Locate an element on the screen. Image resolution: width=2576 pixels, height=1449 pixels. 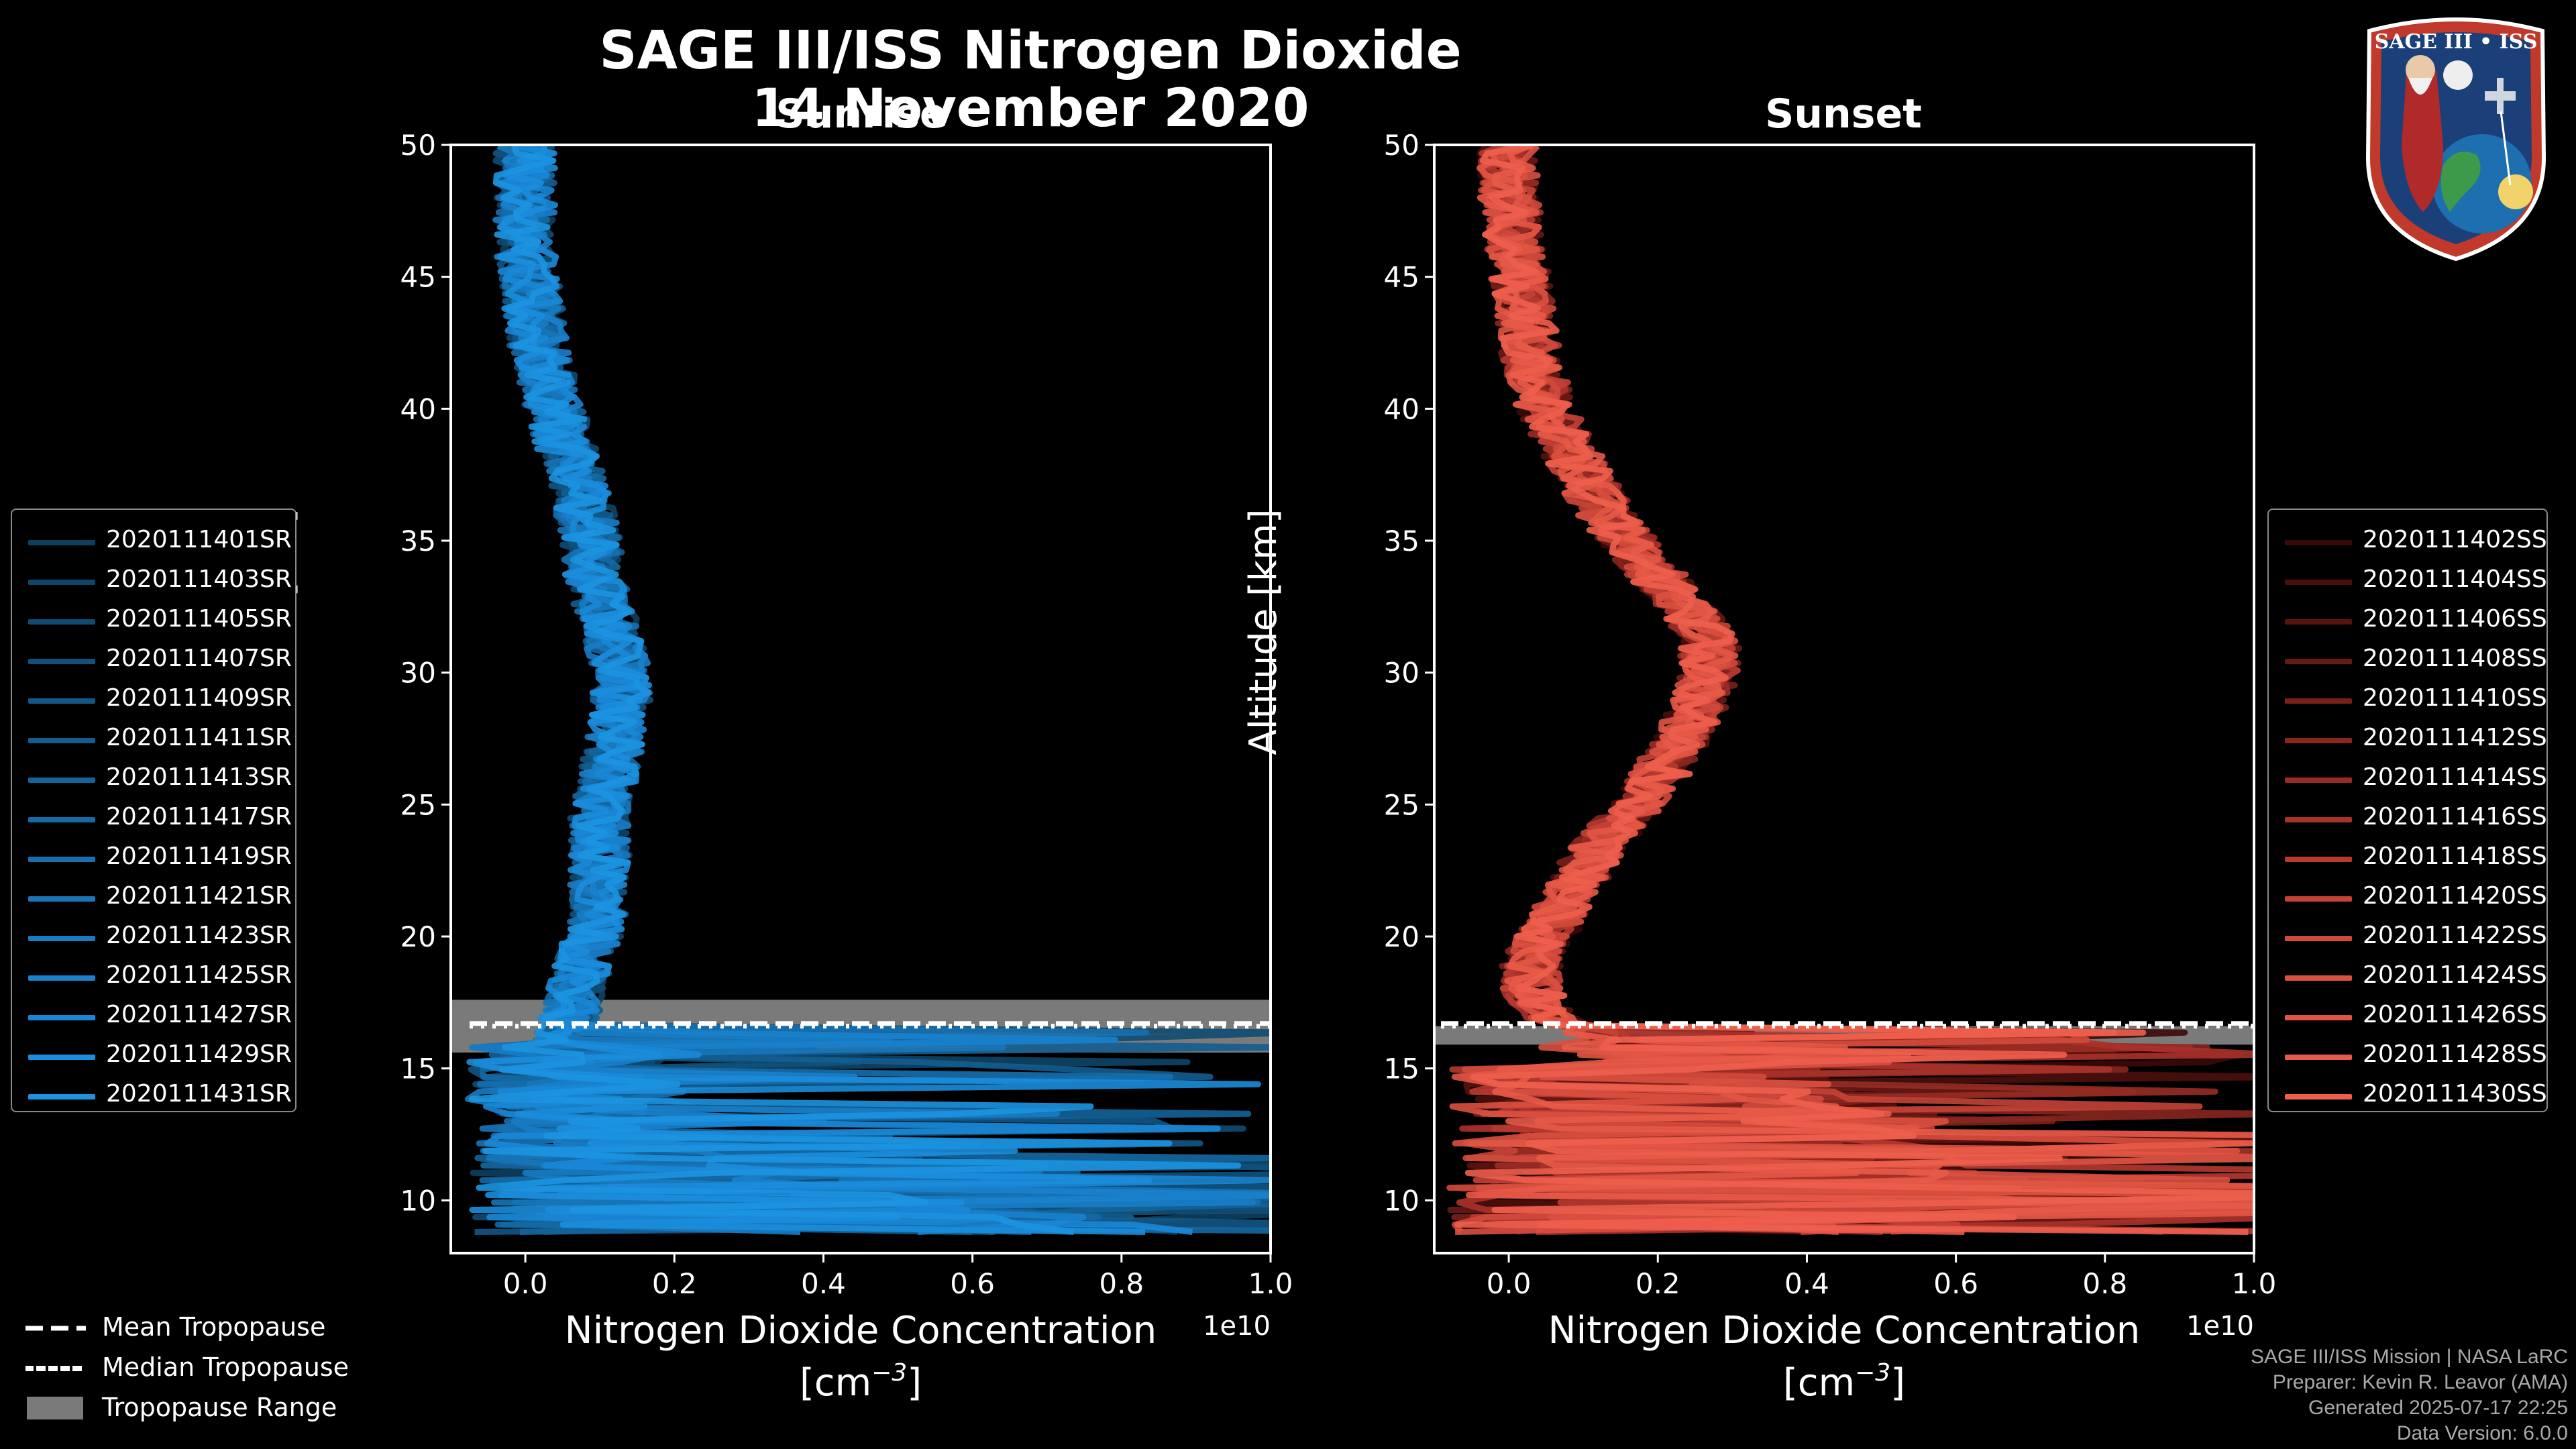
legend-item-2020111420SS: 2020111420SS is located at coordinates (2408, 898).